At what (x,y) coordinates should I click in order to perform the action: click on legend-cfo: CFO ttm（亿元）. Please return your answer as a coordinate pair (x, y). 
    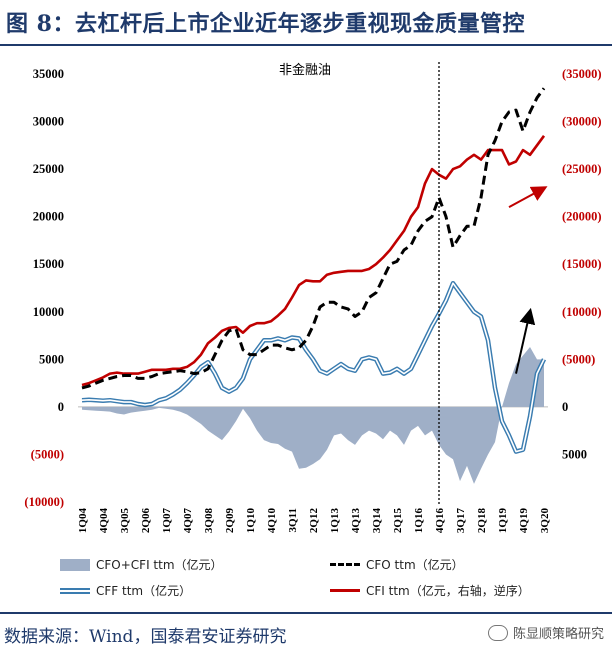
    Looking at the image, I should click on (397, 564).